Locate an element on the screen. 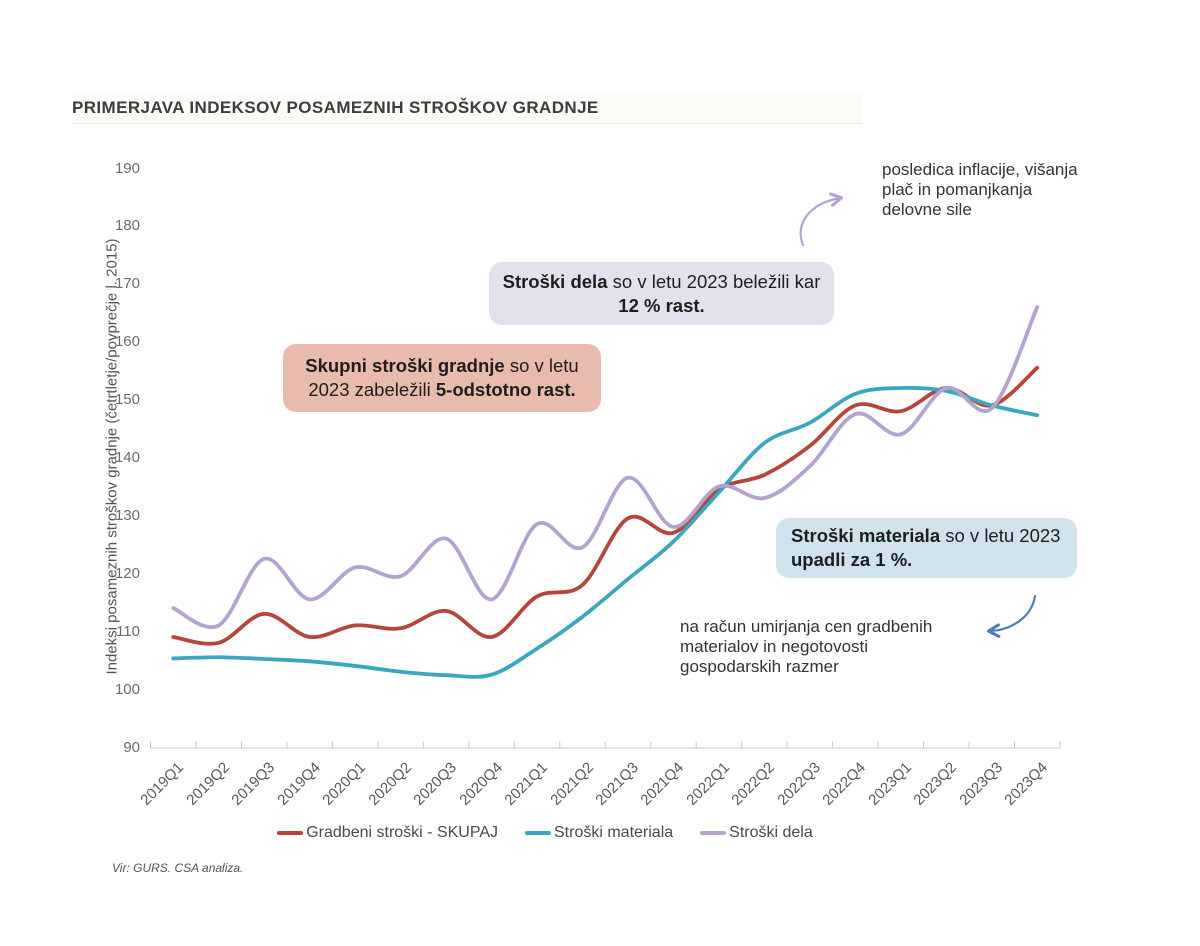 Image resolution: width=1200 pixels, height=946 pixels. y-tick-label: 190 is located at coordinates (127, 168).